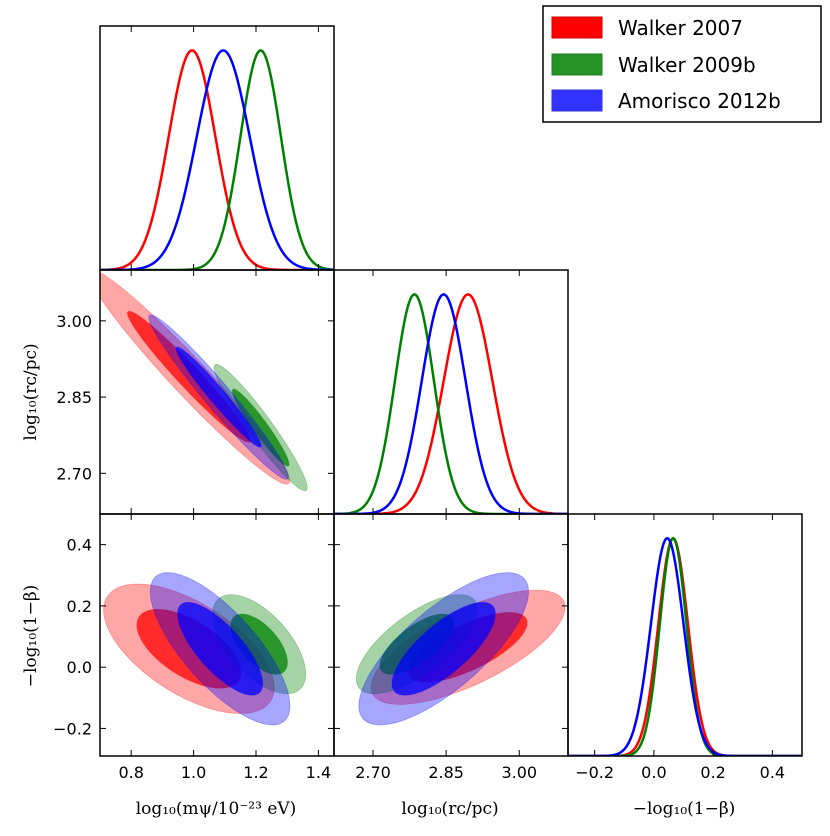  I want to click on x-tick-label-rc-1: 2.85, so click(446, 772).